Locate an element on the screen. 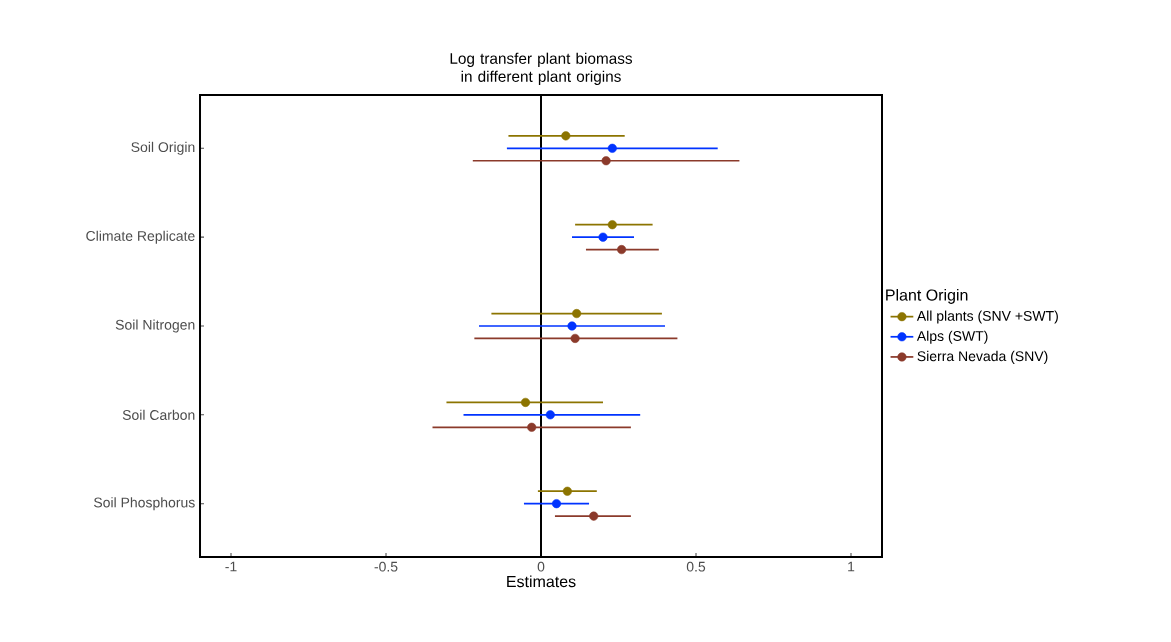 The width and height of the screenshot is (1171, 642). y-tick-label: Soil Phosphorus is located at coordinates (144, 504).